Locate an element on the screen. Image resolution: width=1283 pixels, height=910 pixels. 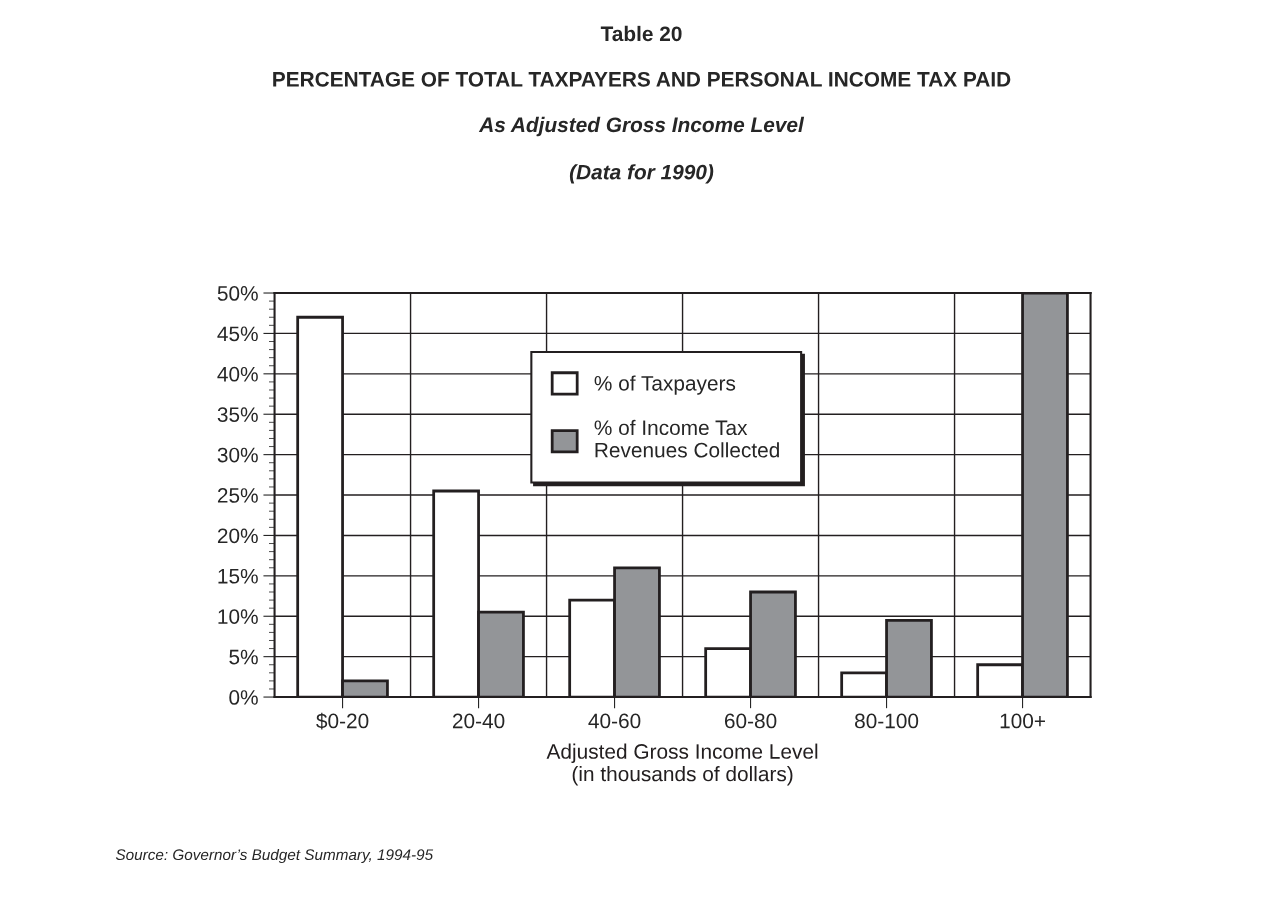
x-tick-label: 100+ is located at coordinates (1022, 721).